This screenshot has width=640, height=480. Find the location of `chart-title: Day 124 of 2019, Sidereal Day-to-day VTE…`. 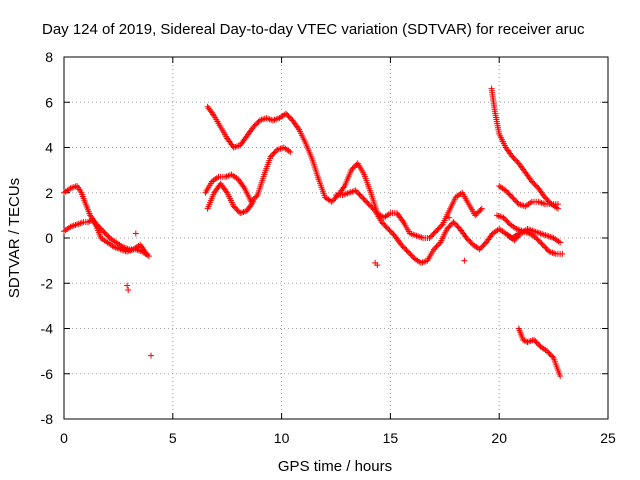

chart-title: Day 124 of 2019, Sidereal Day-to-day VTE… is located at coordinates (313, 29).